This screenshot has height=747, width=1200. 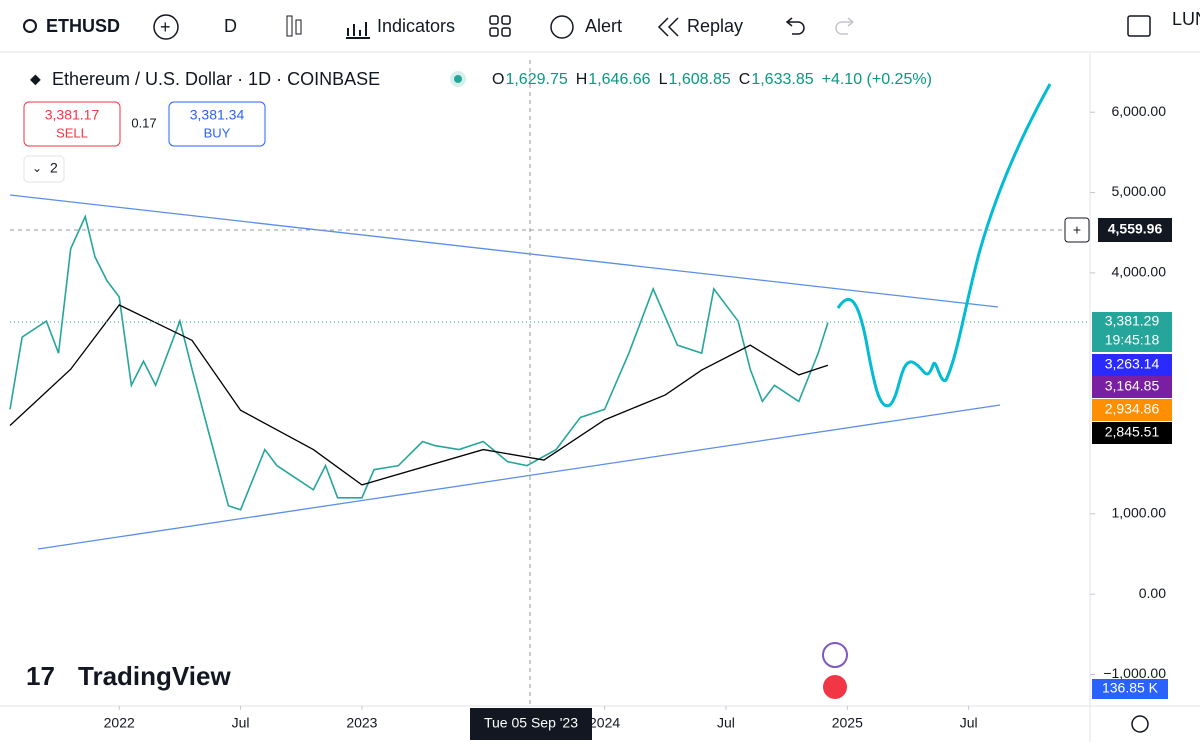 I want to click on buy-price: 3,381.34, so click(x=217, y=115).